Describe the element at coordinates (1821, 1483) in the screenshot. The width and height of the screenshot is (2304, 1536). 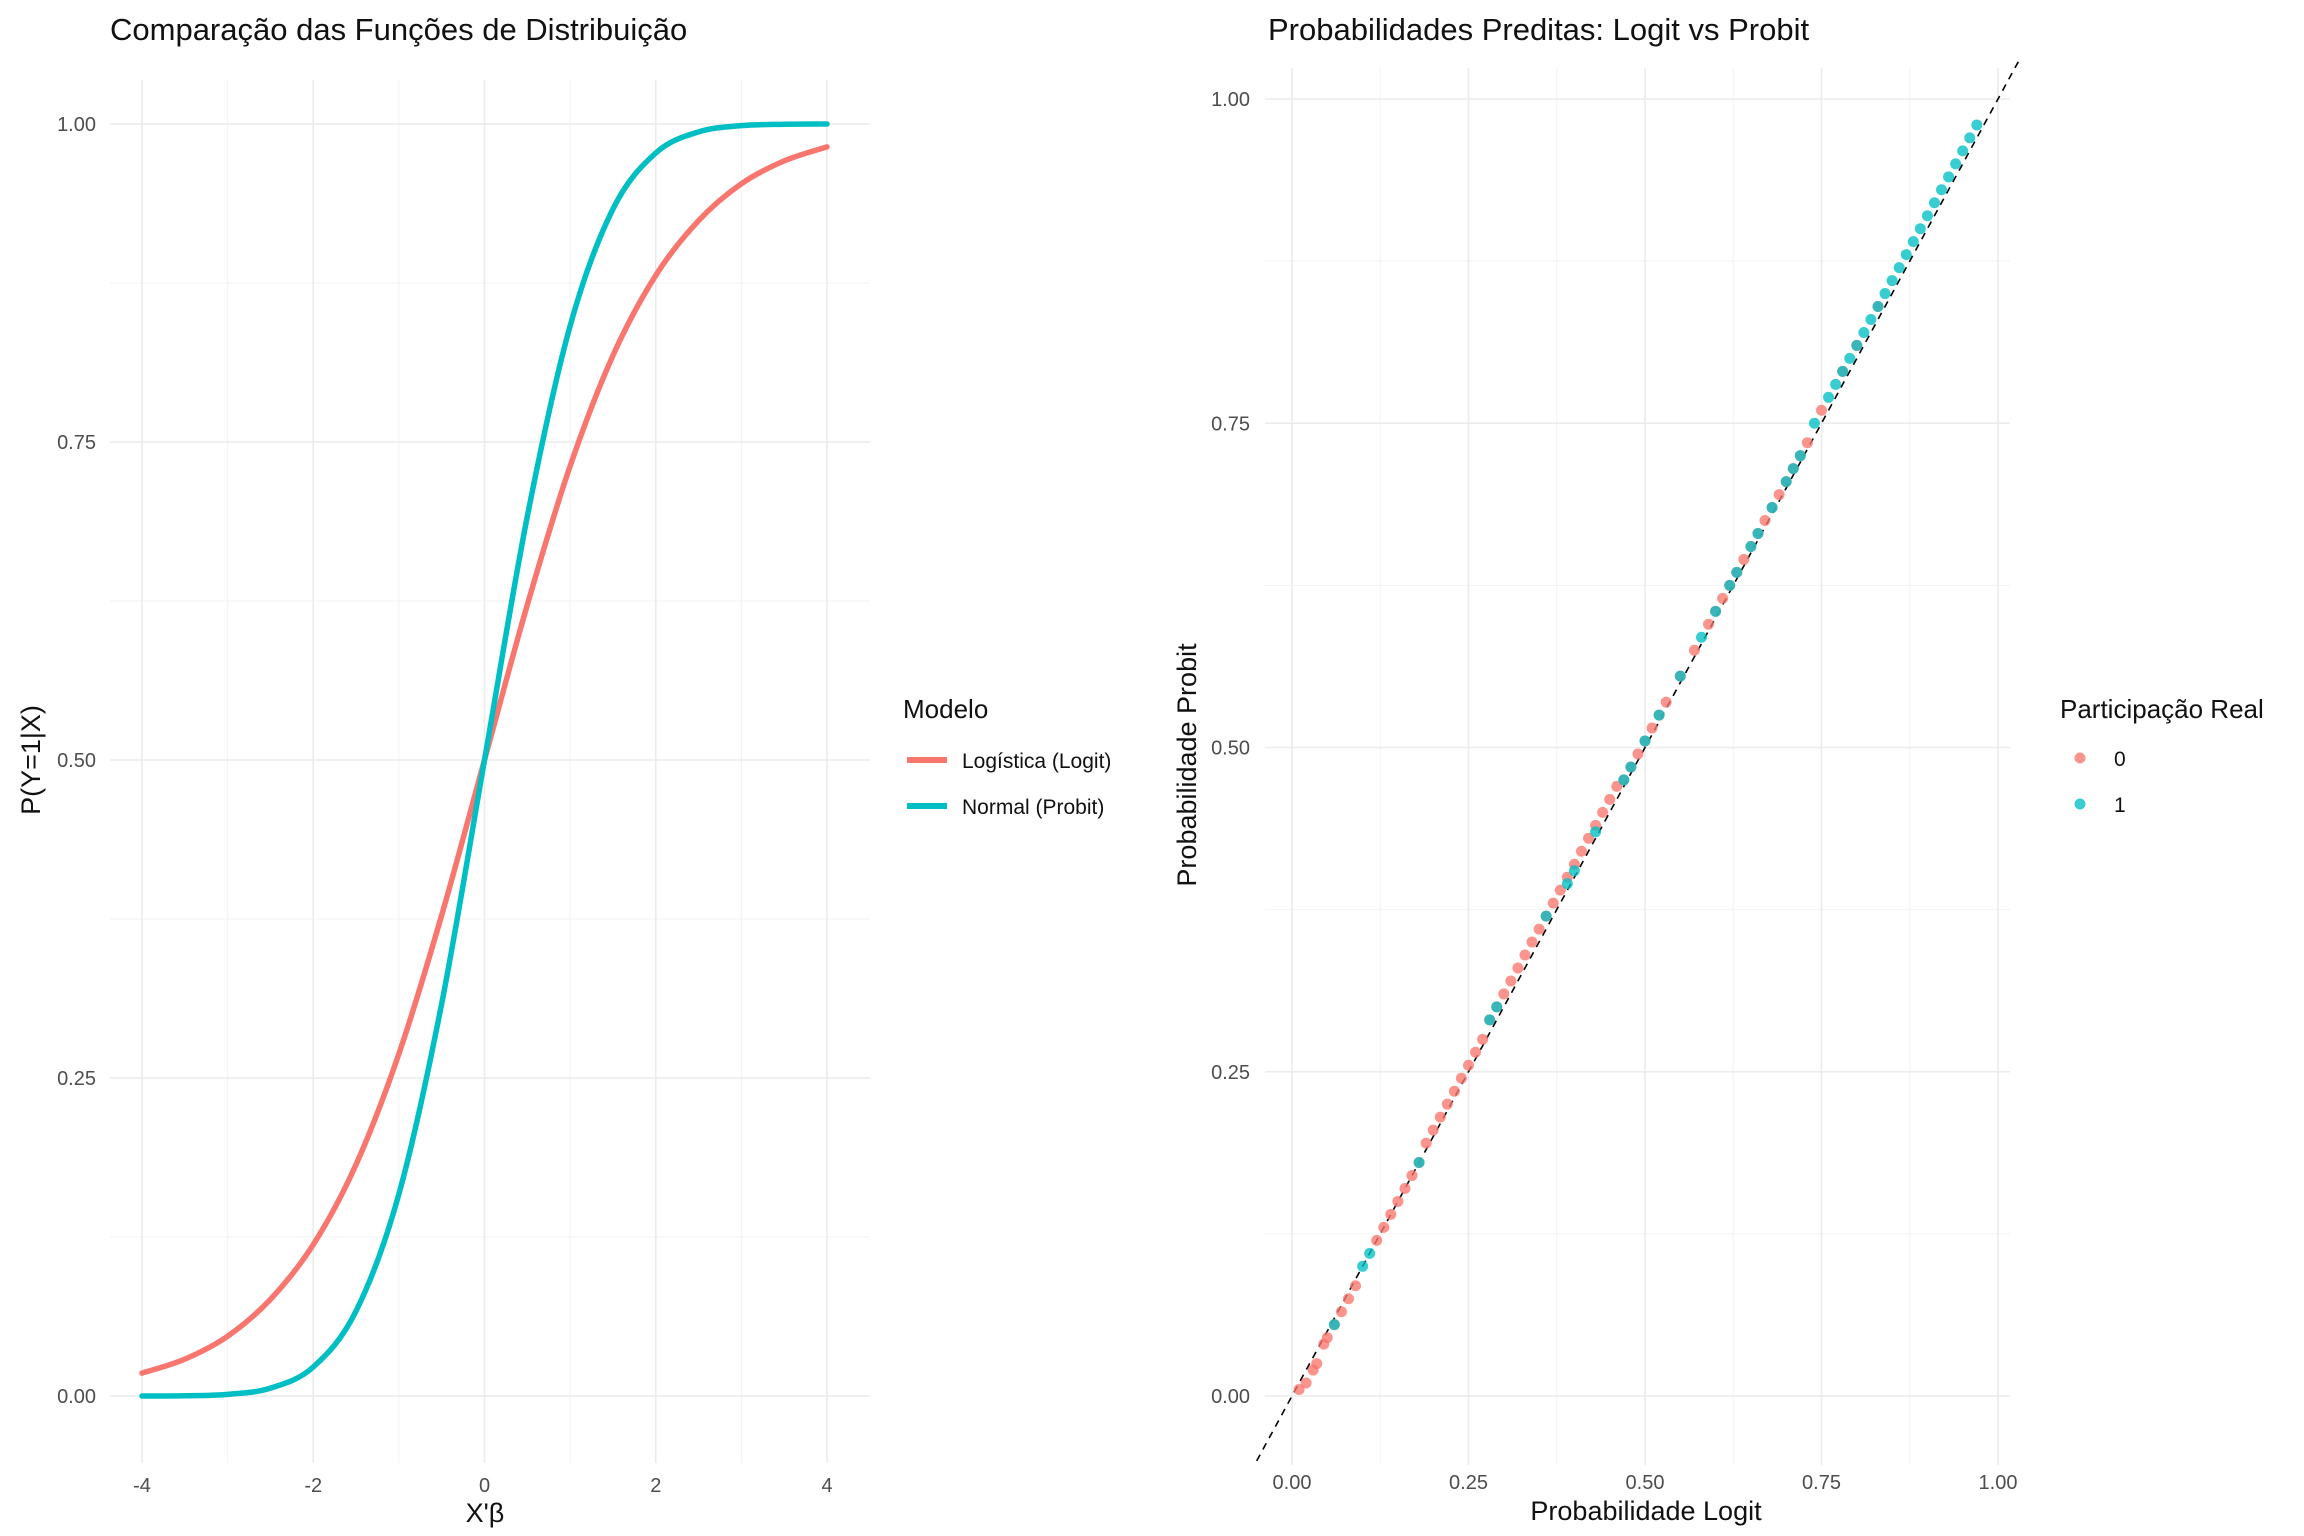
I see `x-tick-label: 0.75` at that location.